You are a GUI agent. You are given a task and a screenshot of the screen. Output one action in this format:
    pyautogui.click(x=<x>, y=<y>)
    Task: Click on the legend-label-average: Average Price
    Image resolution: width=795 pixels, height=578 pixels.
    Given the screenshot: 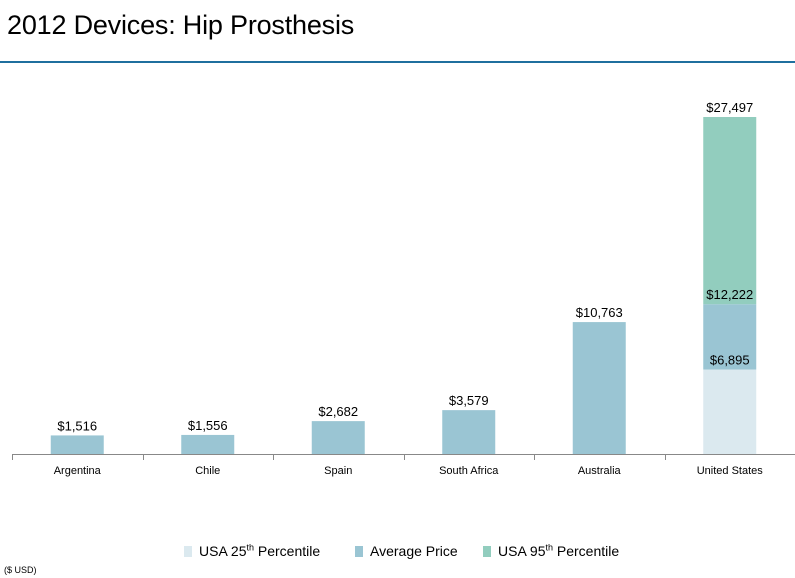 What is the action you would take?
    pyautogui.click(x=414, y=551)
    